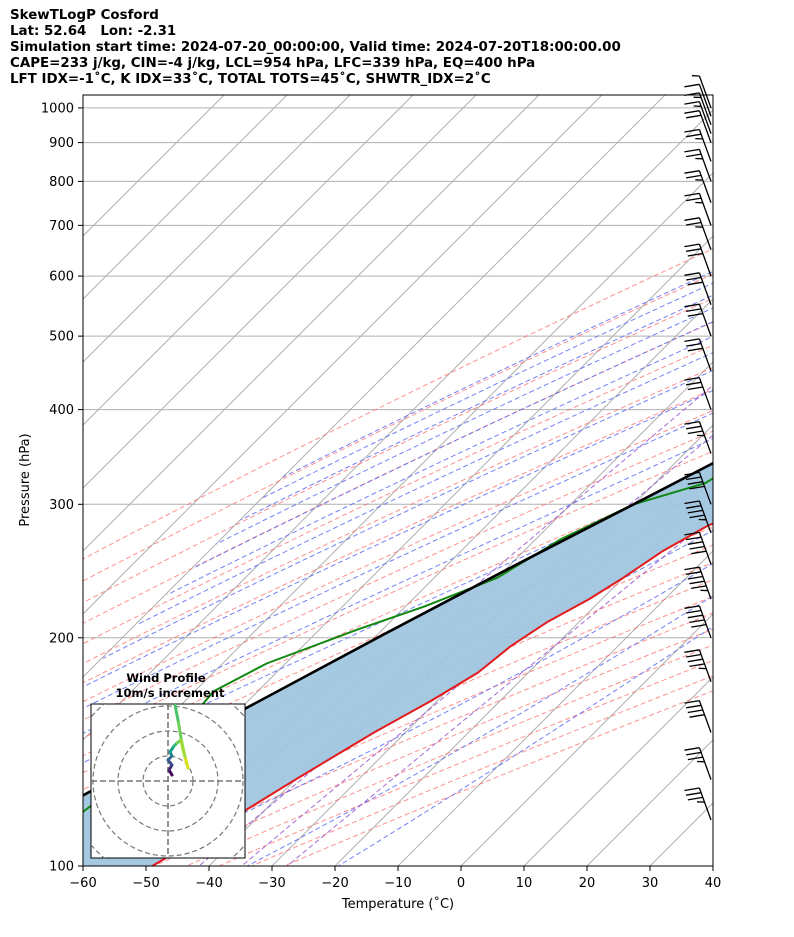 This screenshot has width=794, height=937. What do you see at coordinates (587, 883) in the screenshot?
I see `x-tick-label: 20` at bounding box center [587, 883].